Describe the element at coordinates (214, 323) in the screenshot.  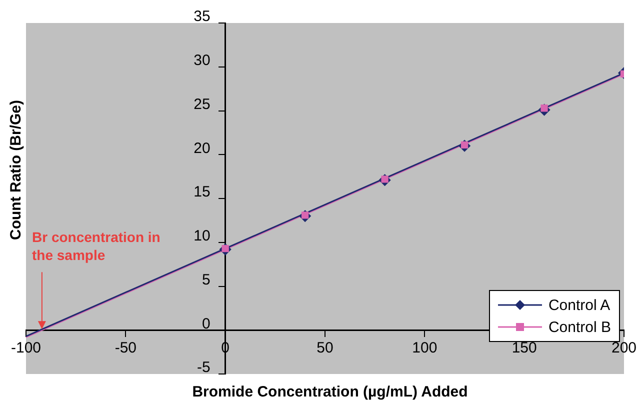
I see `y-tick-label: 0` at that location.